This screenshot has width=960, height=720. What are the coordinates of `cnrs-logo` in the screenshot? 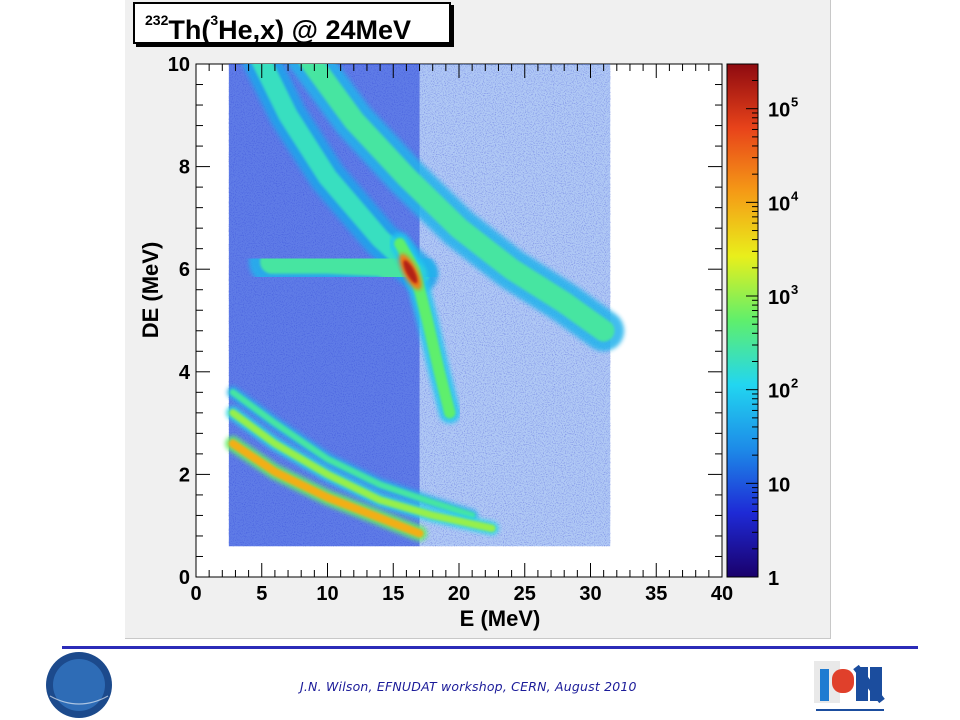 It's located at (79, 685).